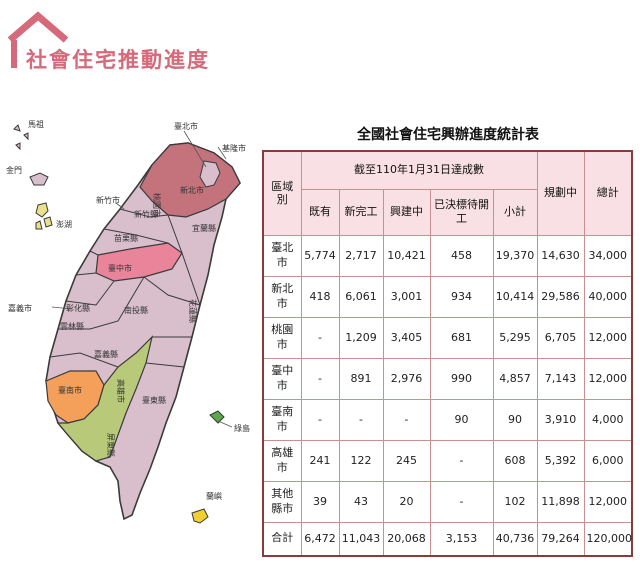  Describe the element at coordinates (139, 262) in the screenshot. I see `map-region-taichung` at that location.